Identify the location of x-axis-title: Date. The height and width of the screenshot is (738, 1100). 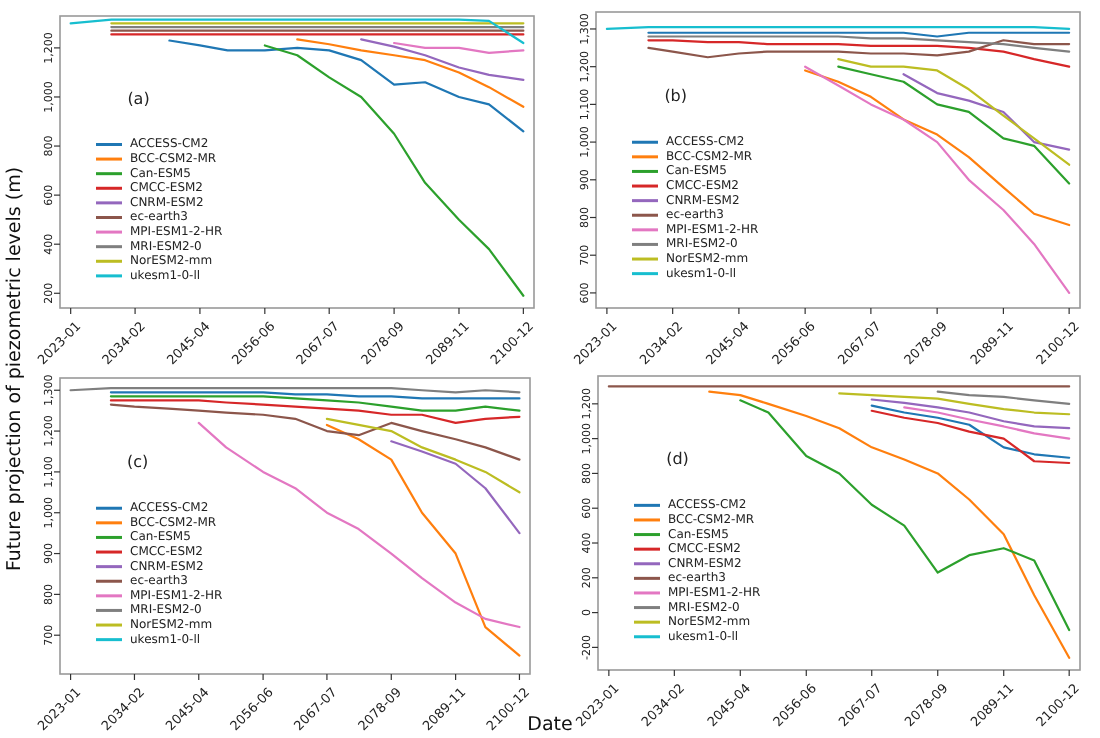
(550, 725).